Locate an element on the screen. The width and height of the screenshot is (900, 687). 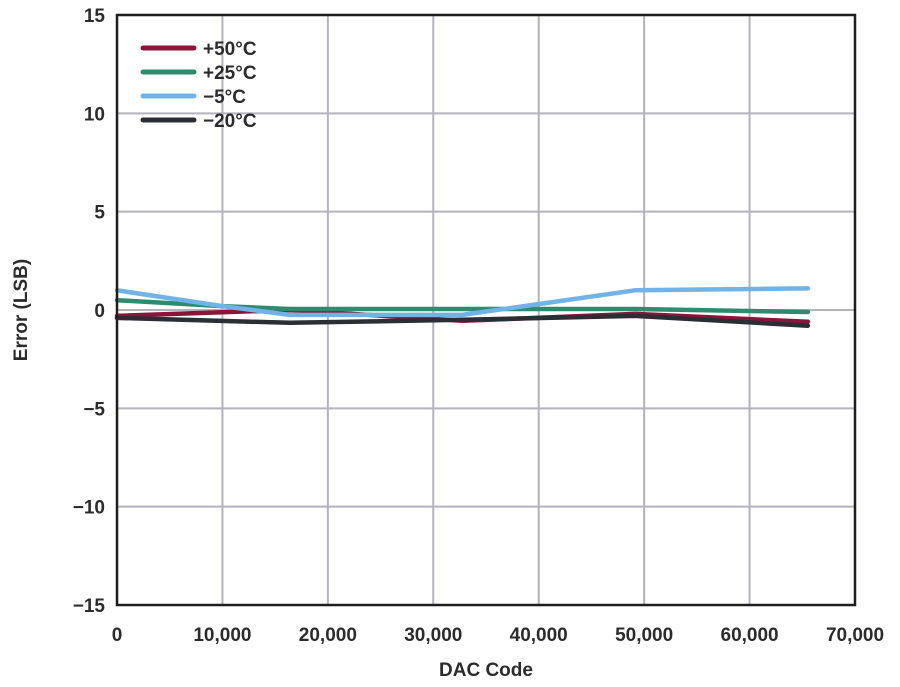
legend-label: −5°C is located at coordinates (224, 97).